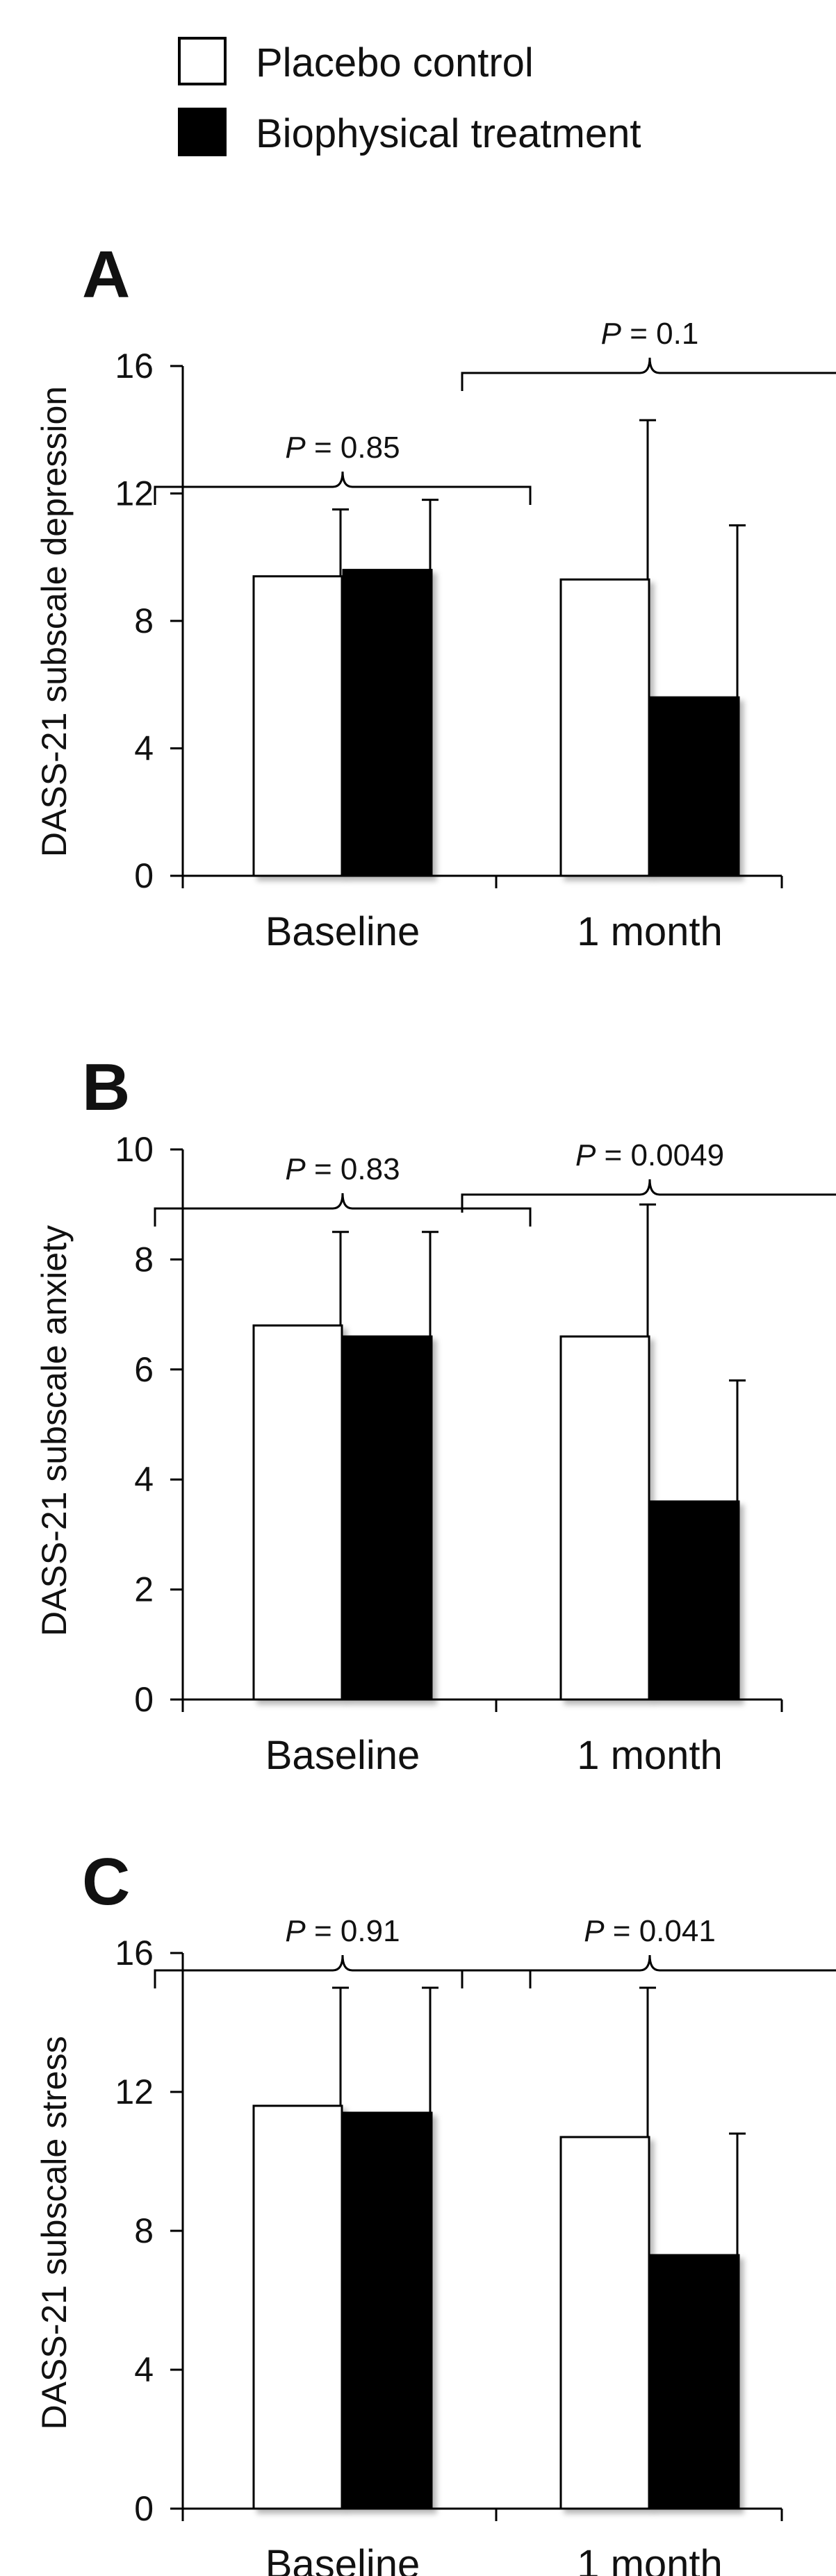 The width and height of the screenshot is (836, 2576). I want to click on pvalue-label-b-0: P = 0.83, so click(342, 1169).